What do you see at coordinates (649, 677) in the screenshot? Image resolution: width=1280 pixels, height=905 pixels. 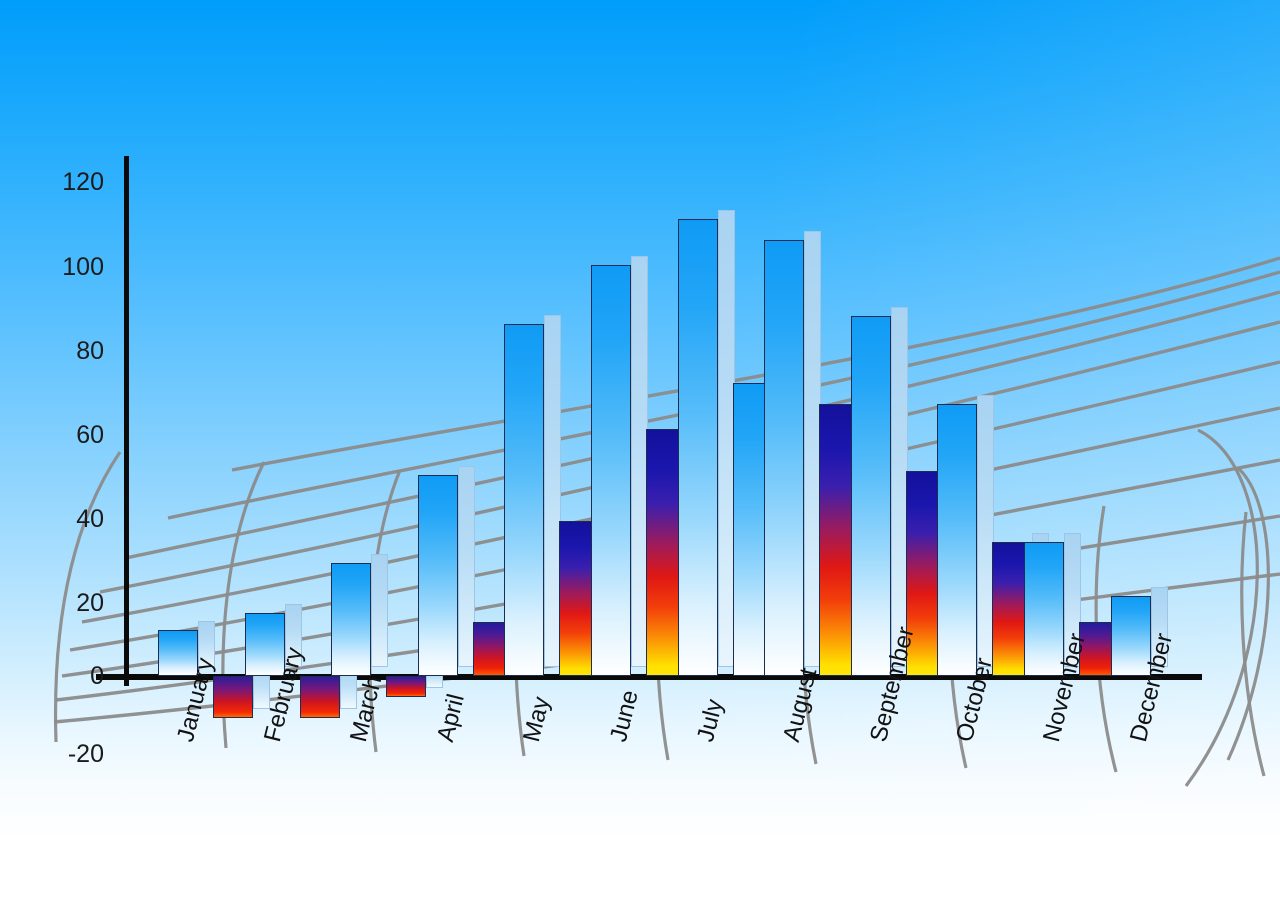 I see `x-axis-line` at bounding box center [649, 677].